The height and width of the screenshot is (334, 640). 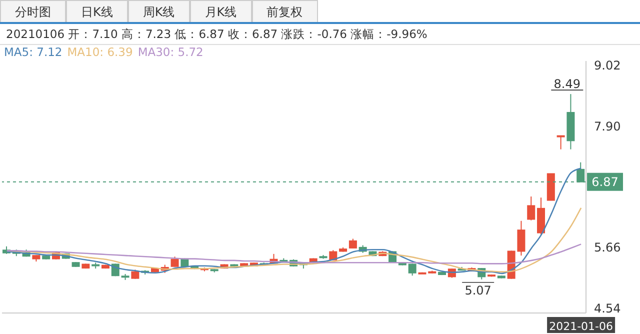 I want to click on annotation: 8.49, so click(x=567, y=84).